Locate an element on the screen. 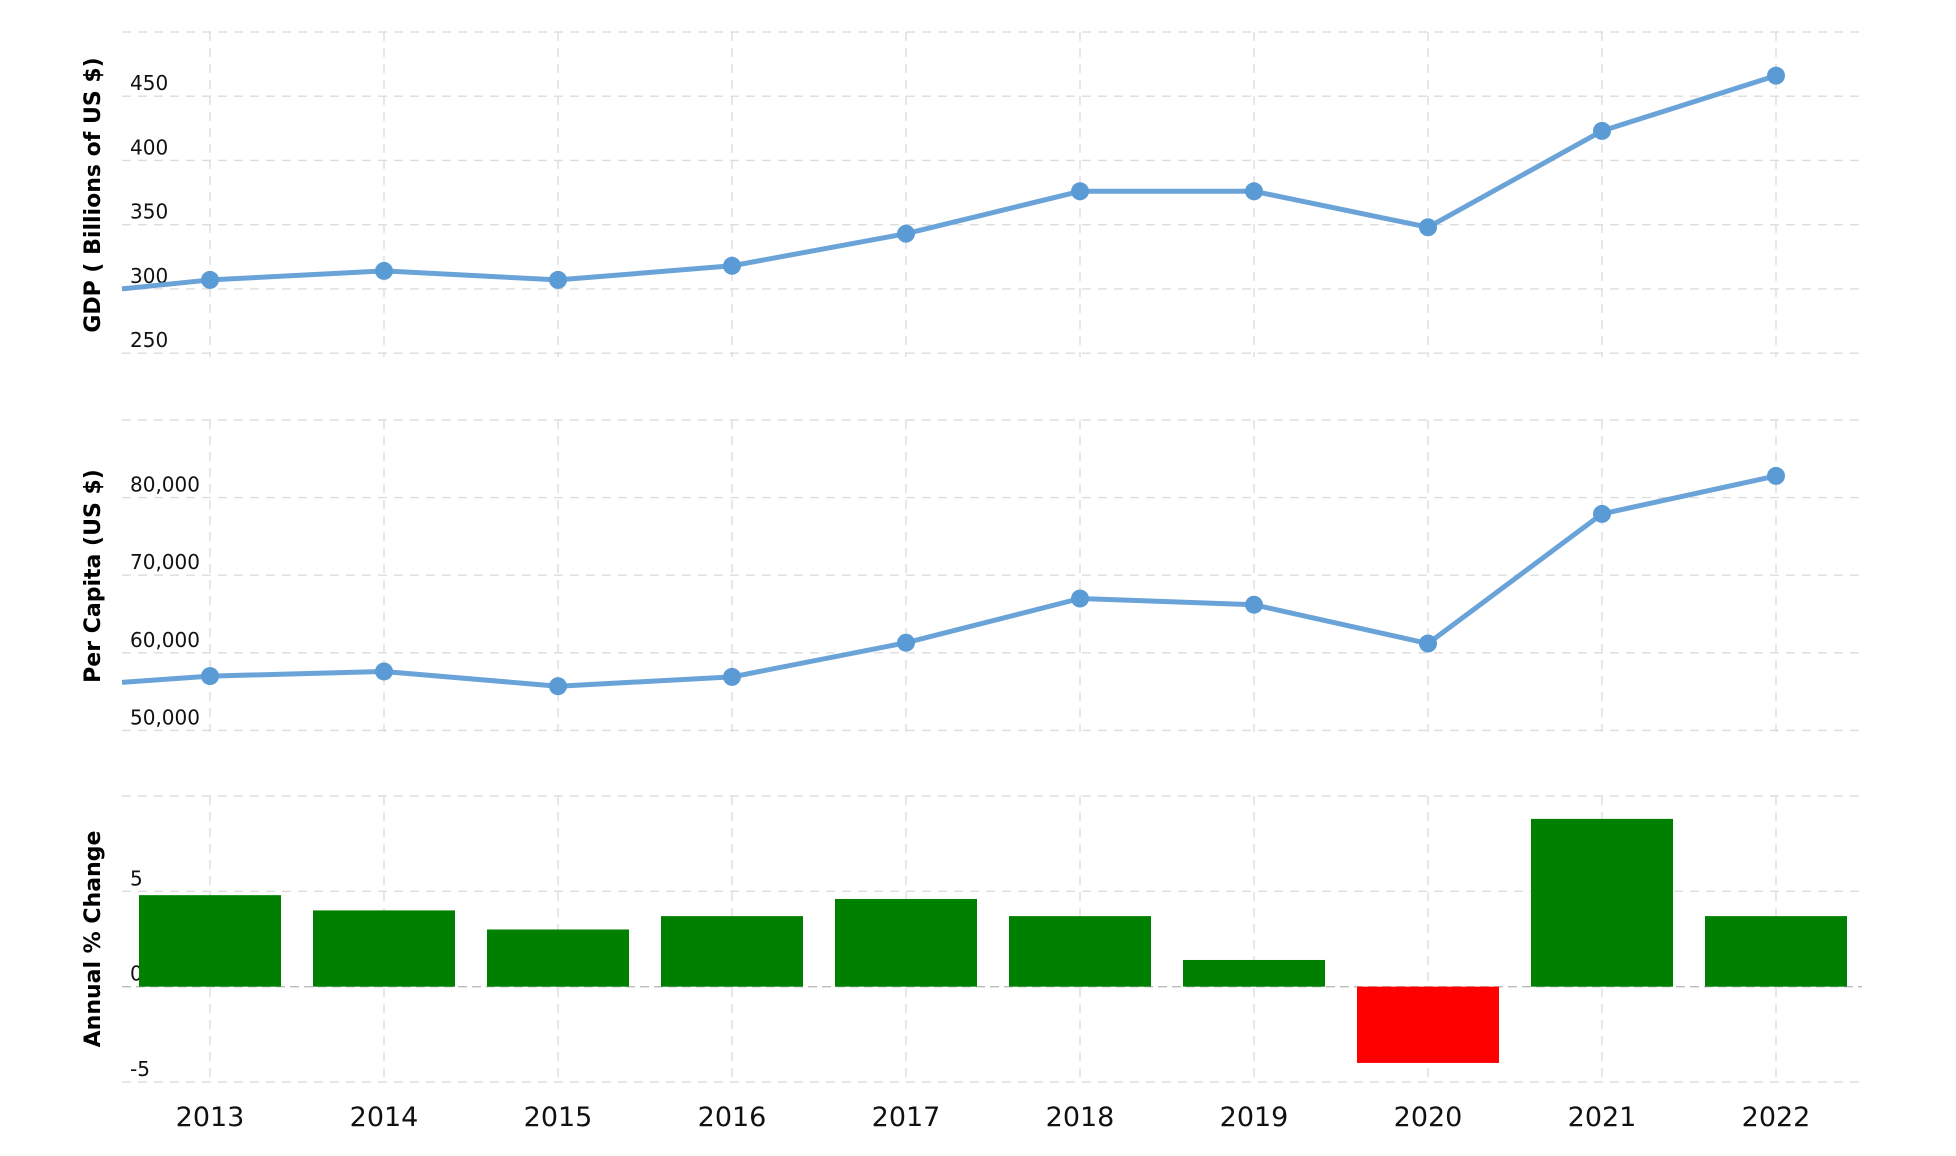  bar-2018 is located at coordinates (1080, 951).